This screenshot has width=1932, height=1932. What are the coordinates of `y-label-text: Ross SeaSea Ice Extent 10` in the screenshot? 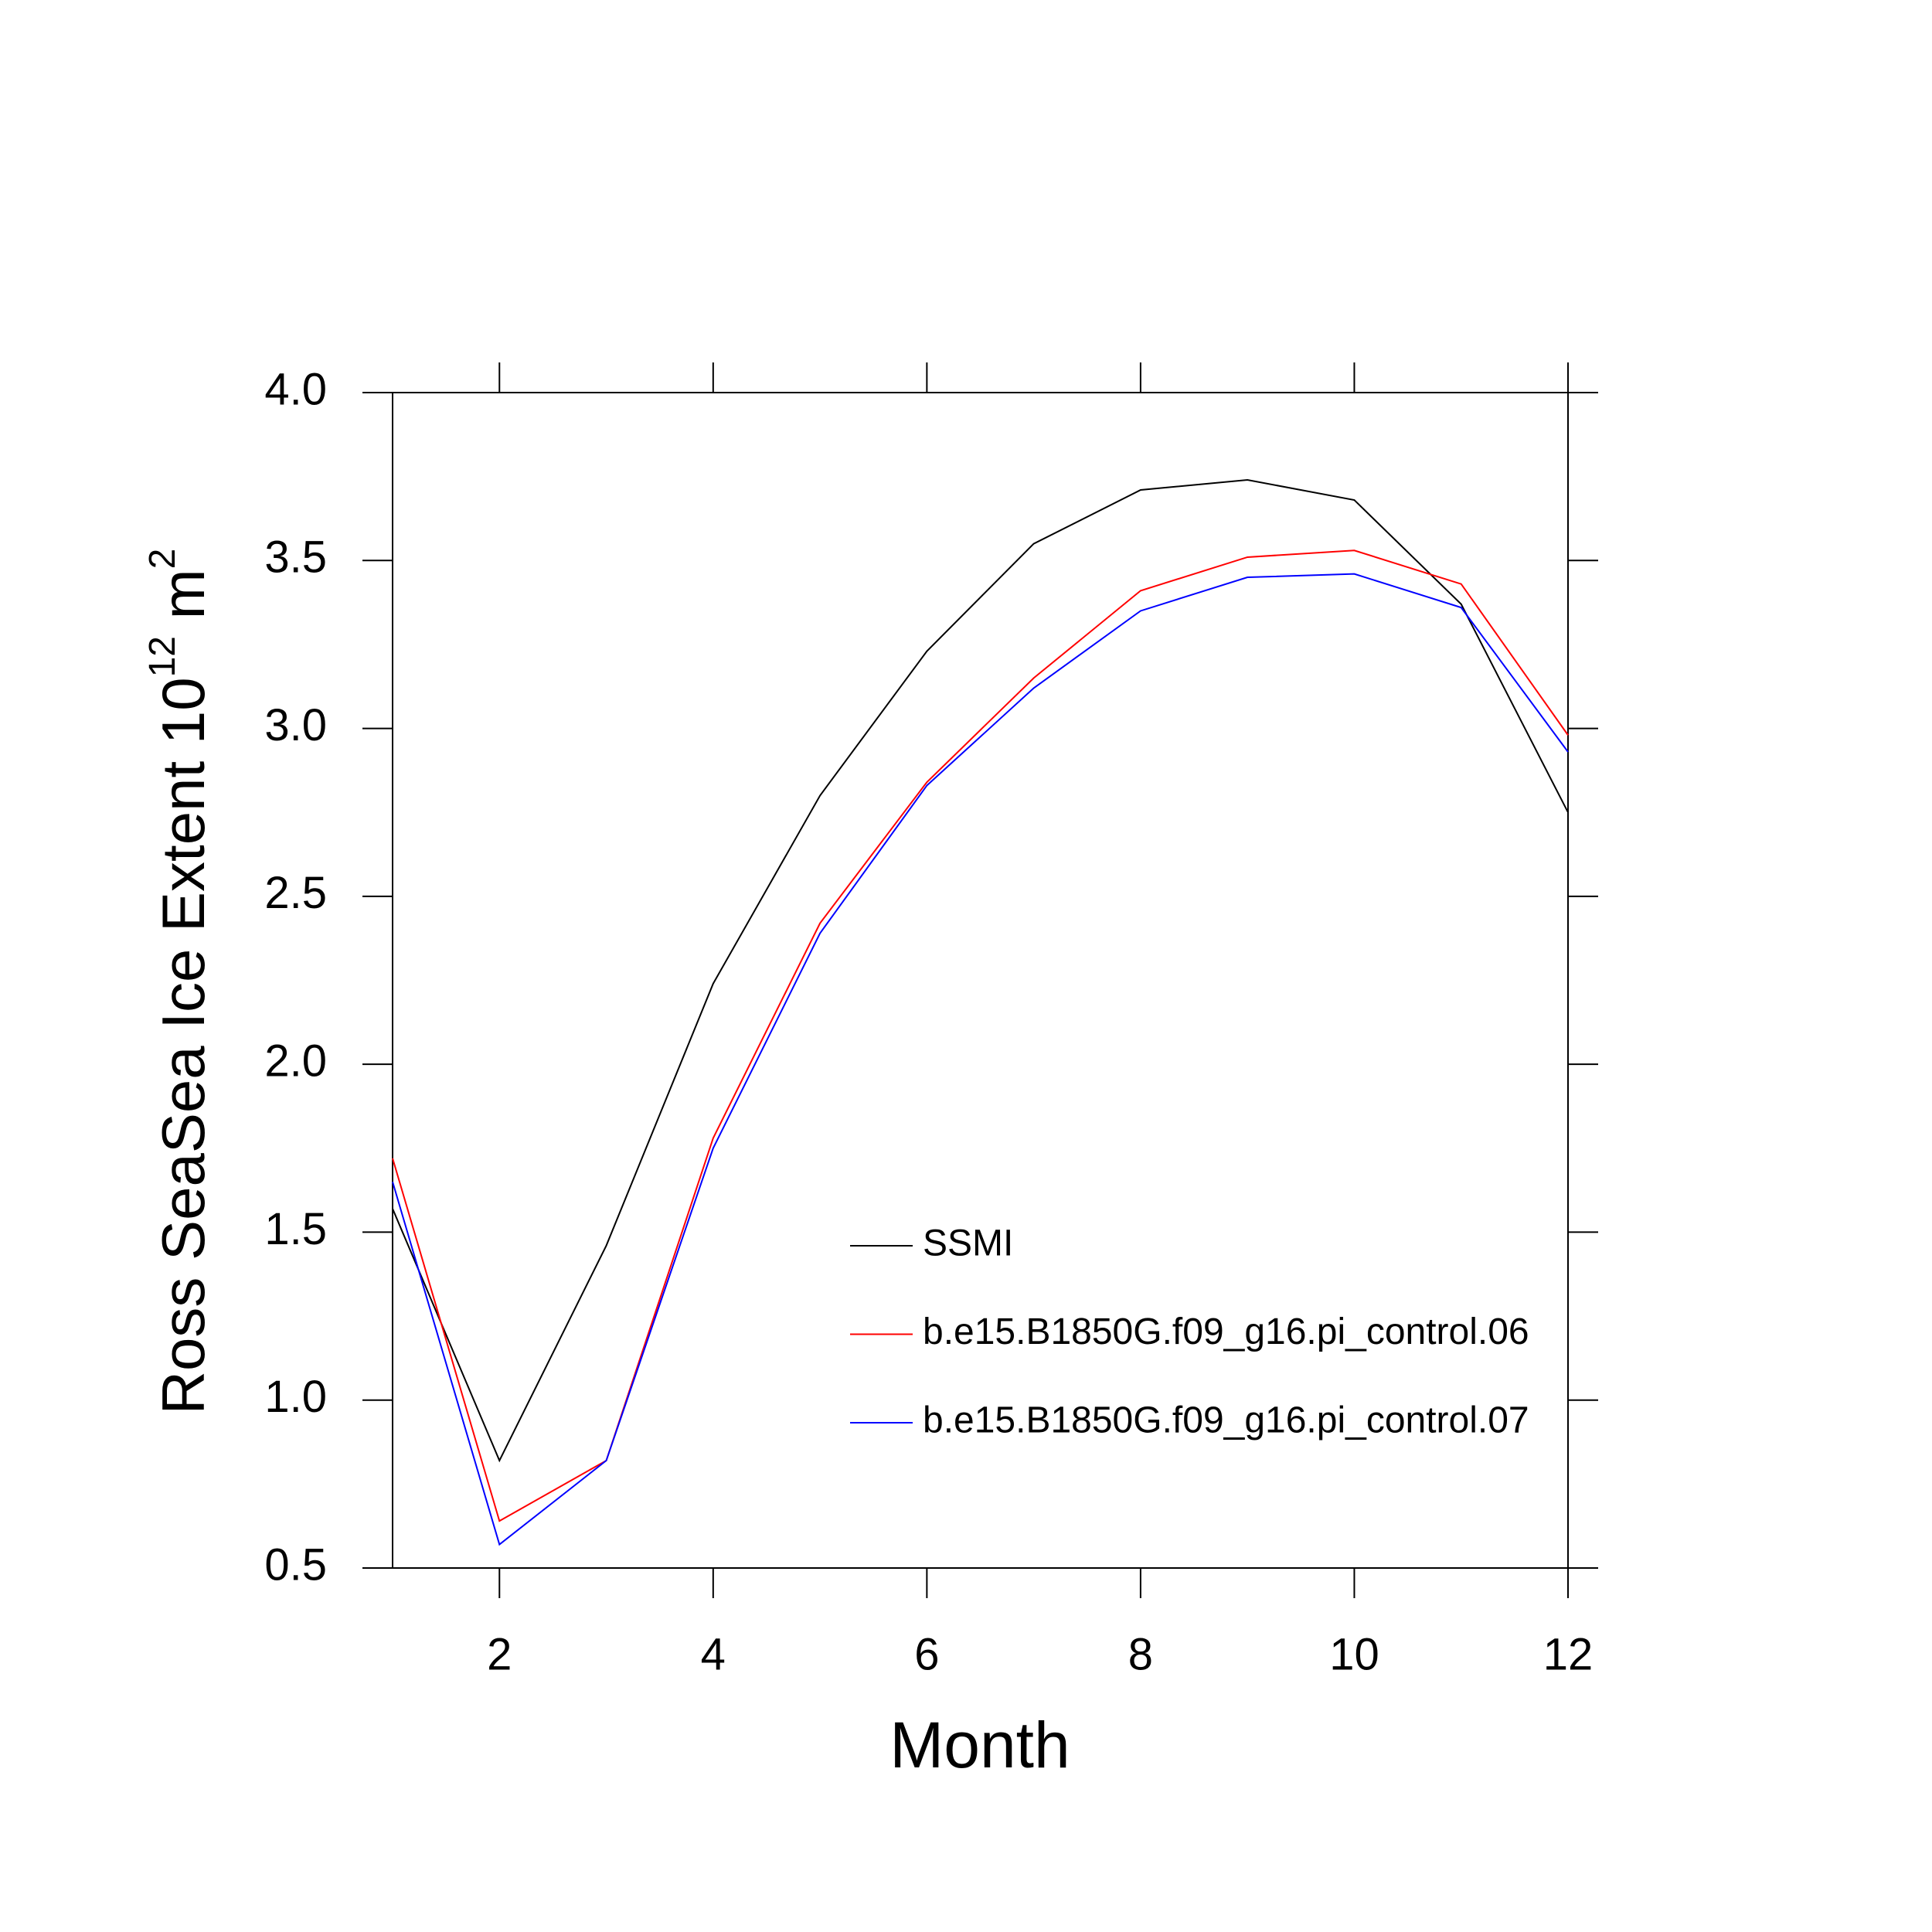 It's located at (183, 1045).